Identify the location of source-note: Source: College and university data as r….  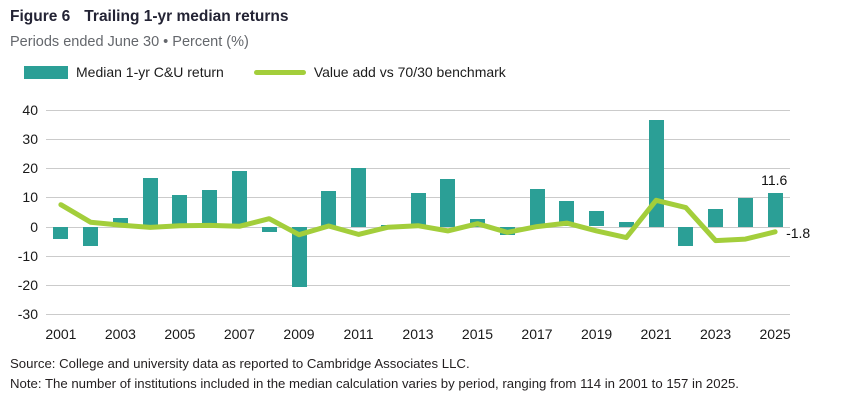
(240, 363).